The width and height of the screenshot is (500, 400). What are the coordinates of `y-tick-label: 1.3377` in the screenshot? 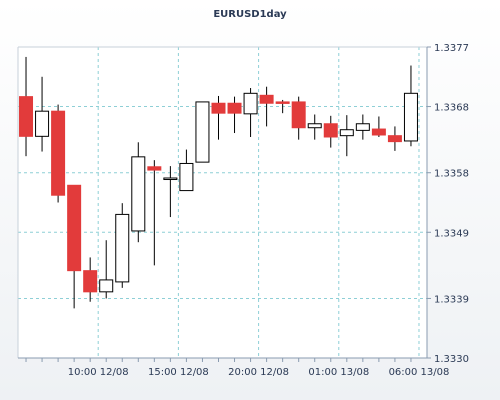 It's located at (451, 48).